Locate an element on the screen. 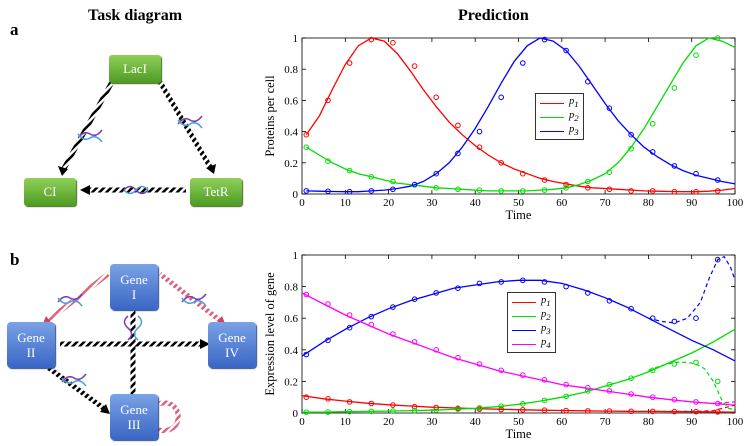  chart-b-ytick-label: 0.6 is located at coordinates (291, 319).